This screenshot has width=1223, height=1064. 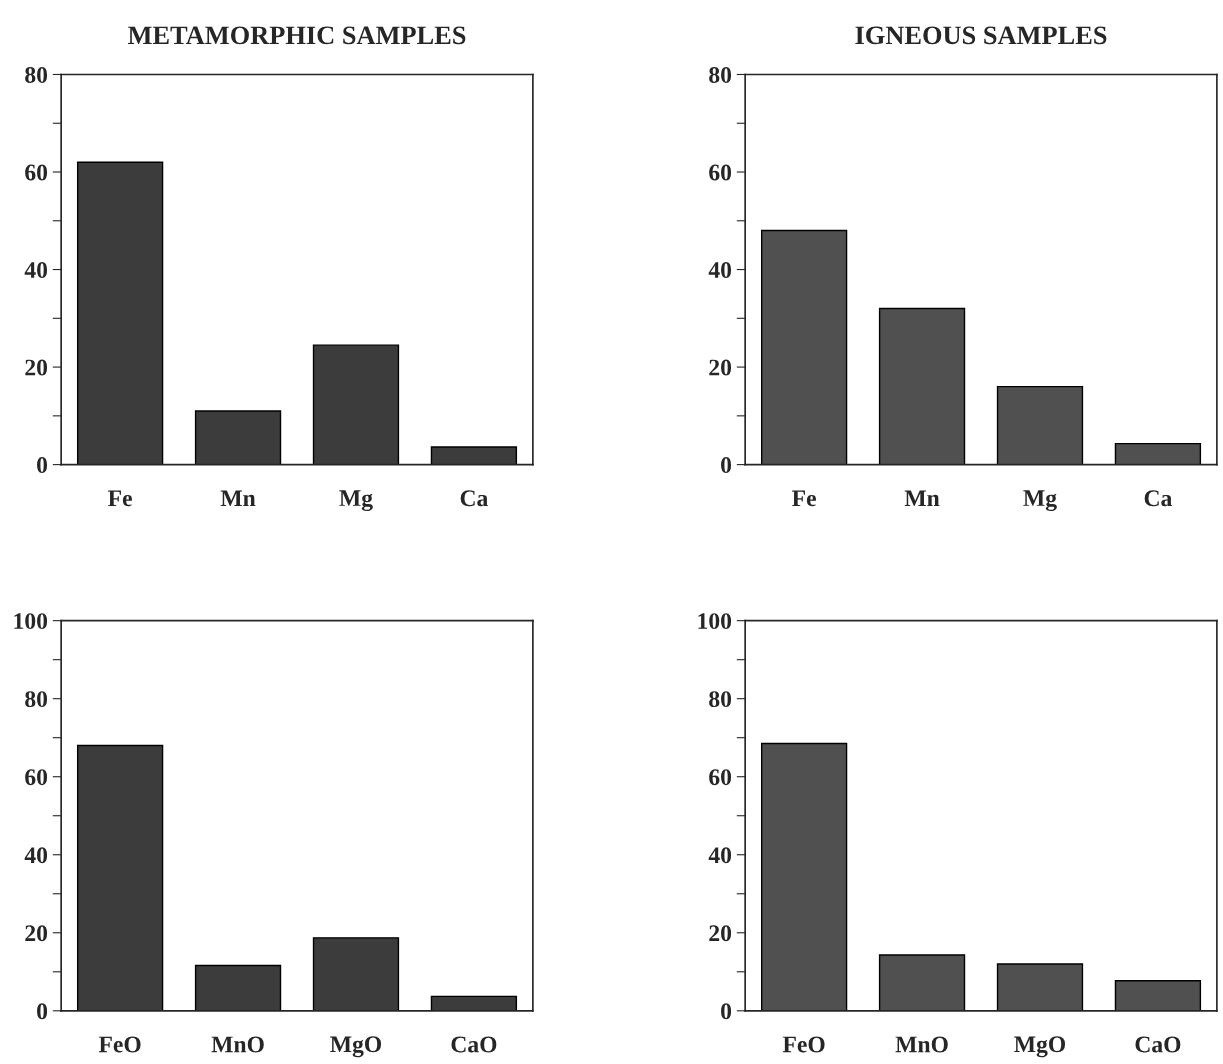 I want to click on chart-title: METAMORPHIC SAMPLES, so click(x=297, y=35).